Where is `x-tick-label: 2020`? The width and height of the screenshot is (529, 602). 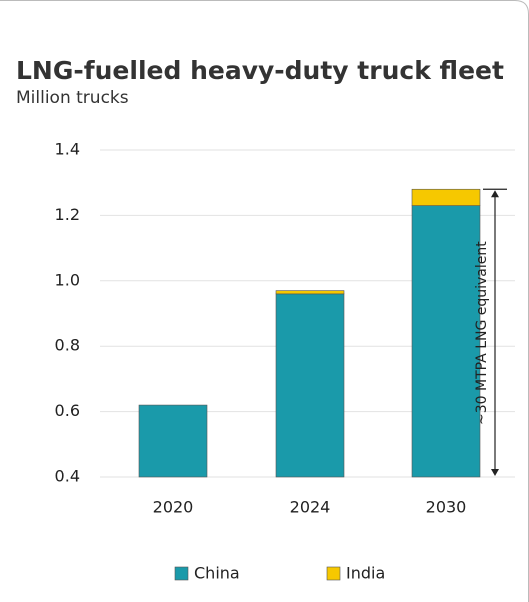
x-tick-label: 2020 is located at coordinates (173, 507).